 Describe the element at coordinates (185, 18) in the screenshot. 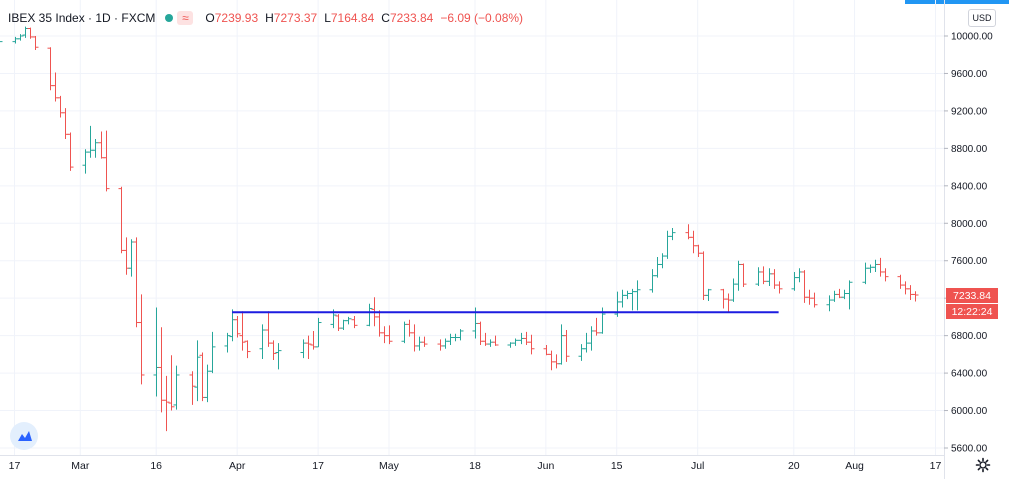

I see `wavy-lines-icon: ≈` at that location.